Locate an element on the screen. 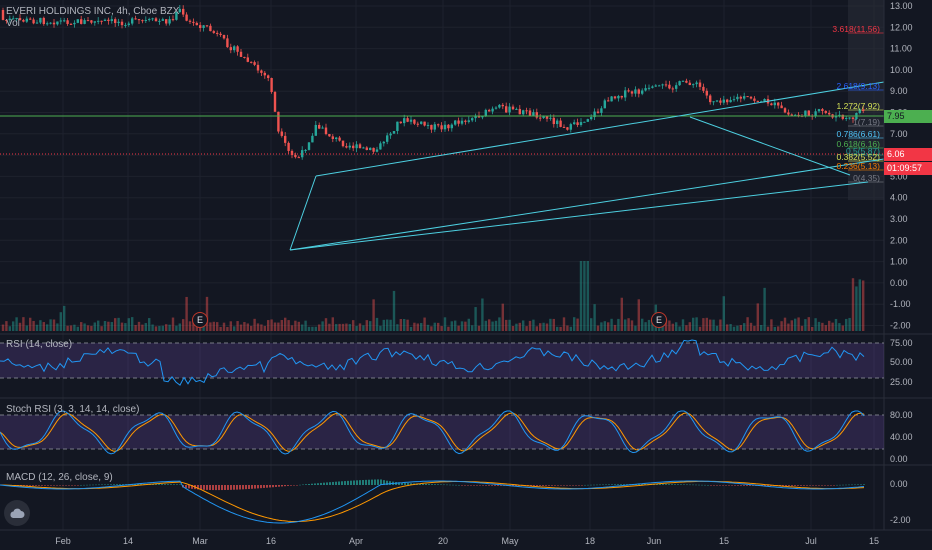 The width and height of the screenshot is (932, 550). time-tick-label: 15 is located at coordinates (724, 541).